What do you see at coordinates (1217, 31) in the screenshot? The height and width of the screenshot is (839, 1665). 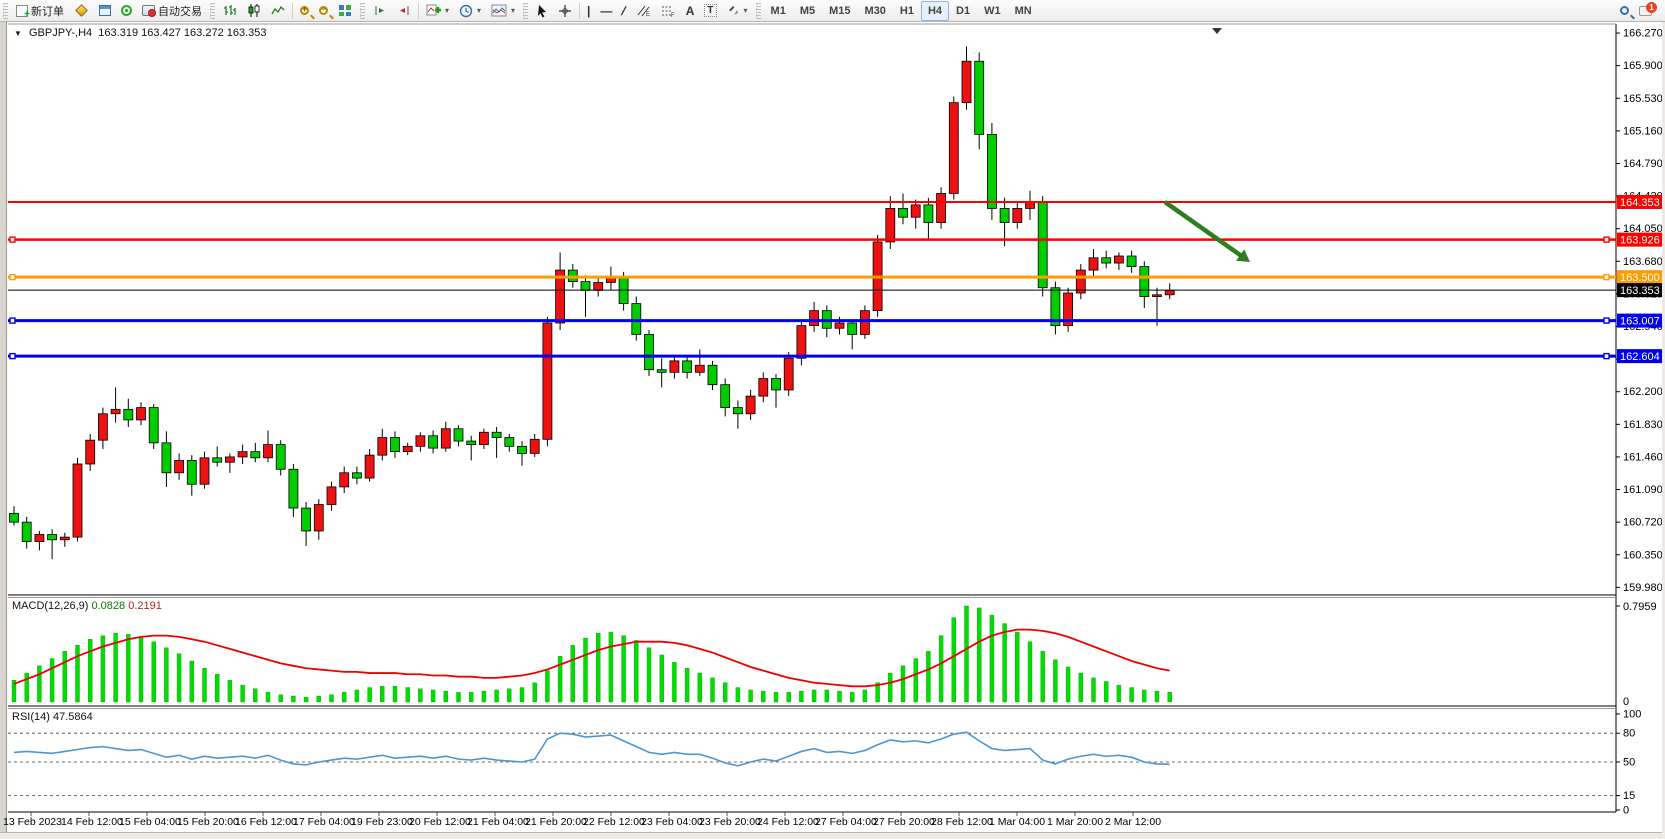 I see `chart-shift-marker` at bounding box center [1217, 31].